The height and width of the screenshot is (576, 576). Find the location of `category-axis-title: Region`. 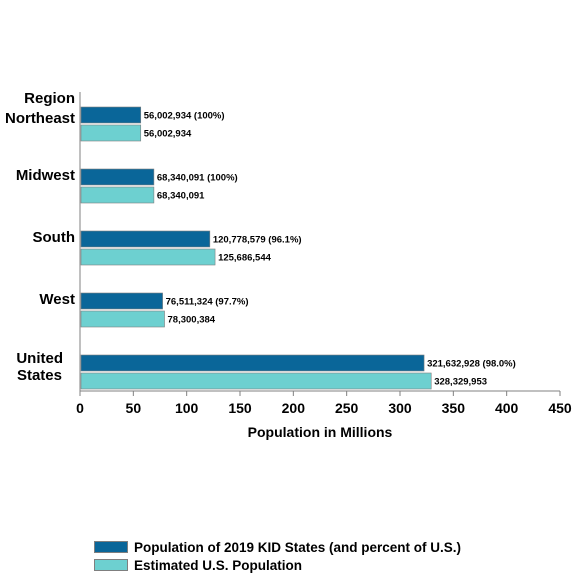

category-axis-title: Region is located at coordinates (49, 98).